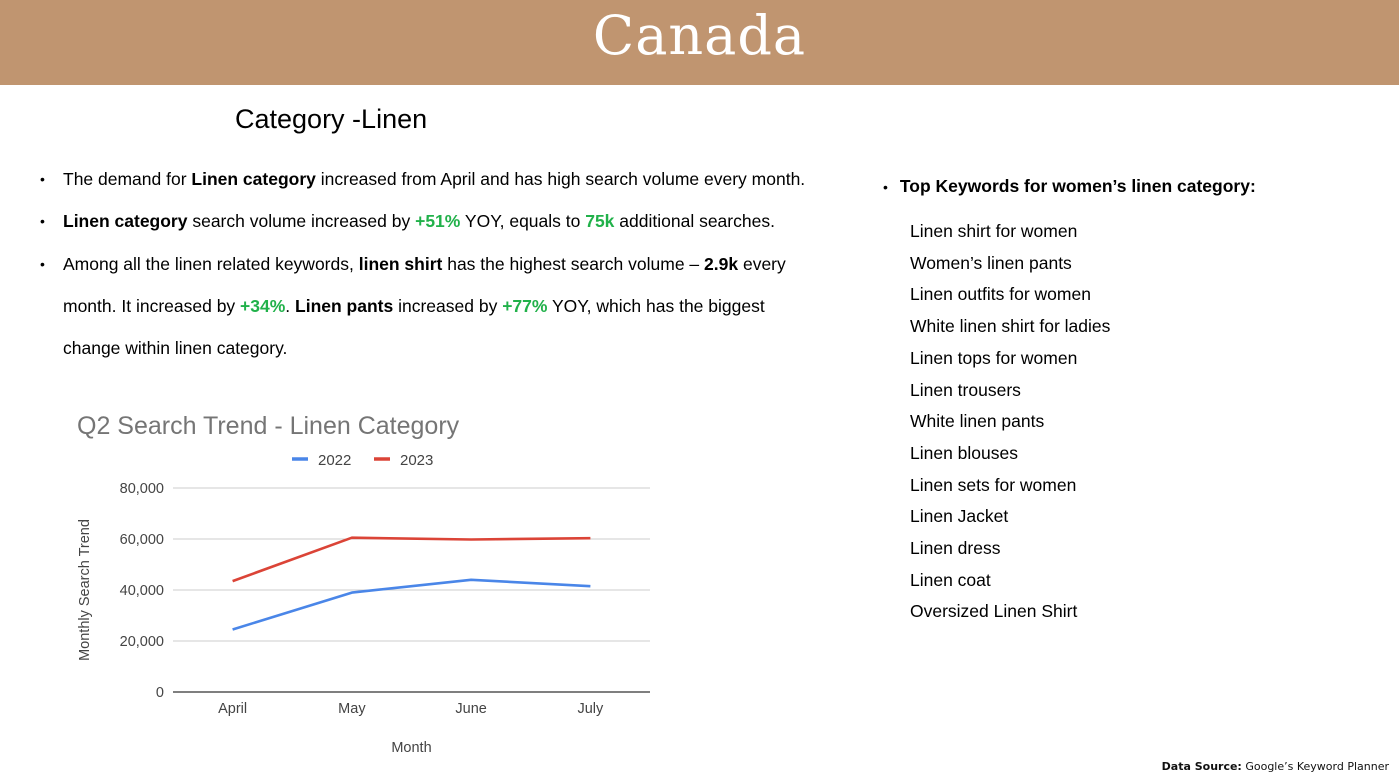 Image resolution: width=1399 pixels, height=781 pixels. Describe the element at coordinates (142, 591) in the screenshot. I see `y-tick-label: 40,000` at that location.